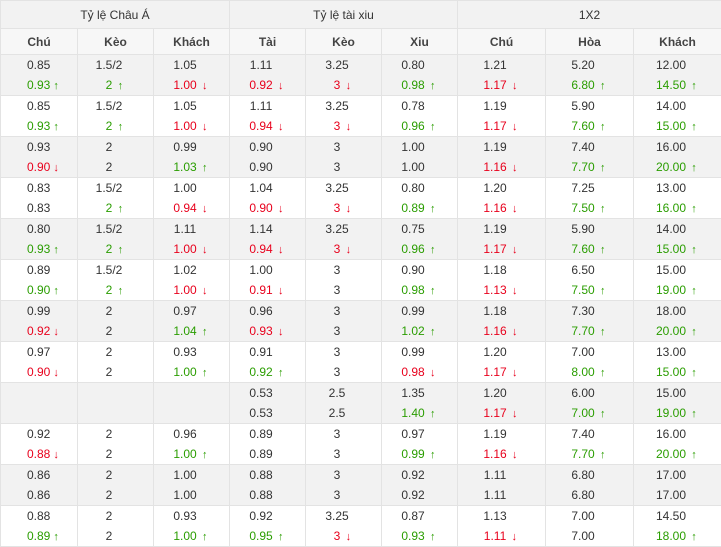  I want to click on current-value: 0.93↑, so click(39, 85).